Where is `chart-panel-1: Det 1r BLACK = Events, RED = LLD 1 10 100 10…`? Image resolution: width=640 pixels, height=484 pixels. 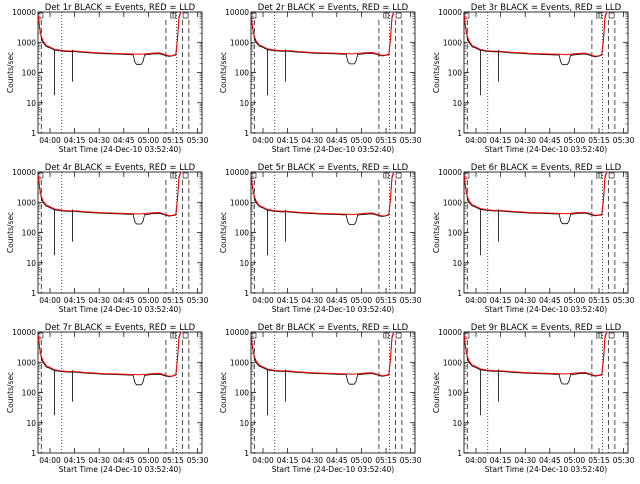
chart-panel-1: Det 1r BLACK = Events, RED = LLD 1 10 100 10… is located at coordinates (107, 78).